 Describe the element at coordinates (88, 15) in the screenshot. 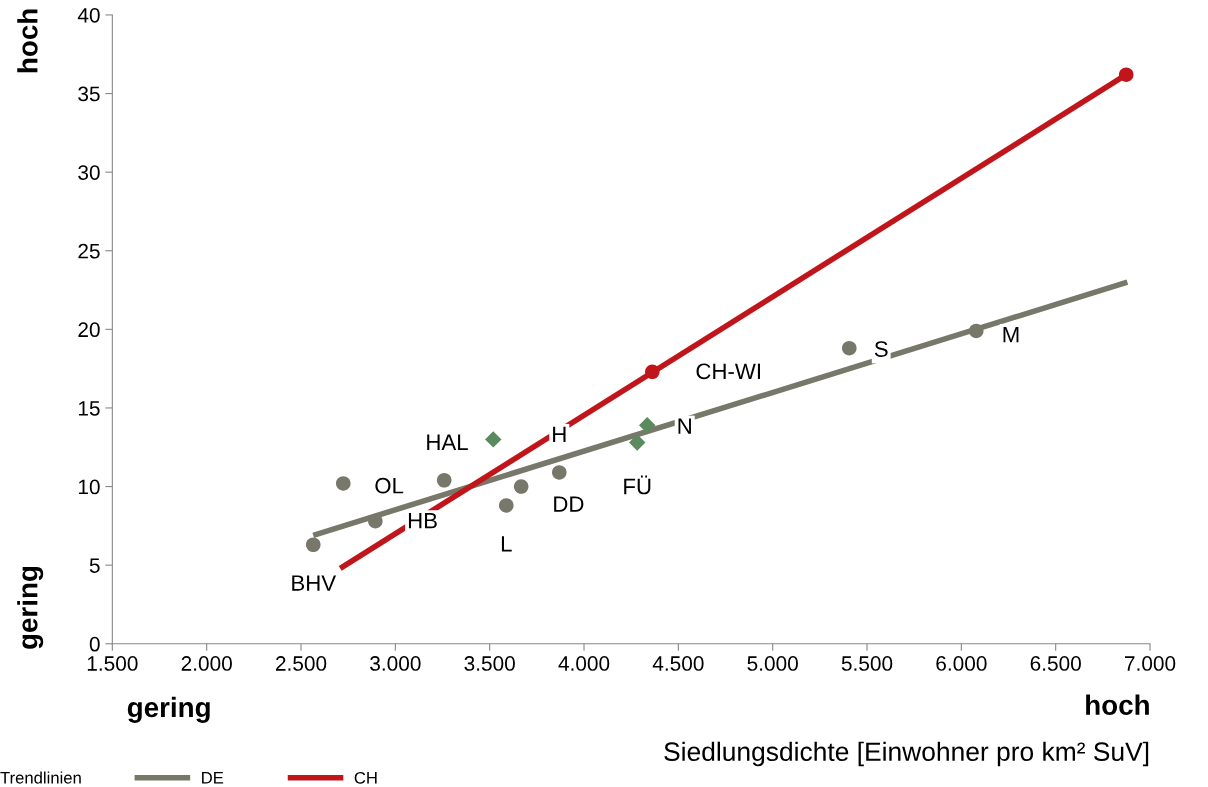

I see `y-tick-label: 40` at that location.